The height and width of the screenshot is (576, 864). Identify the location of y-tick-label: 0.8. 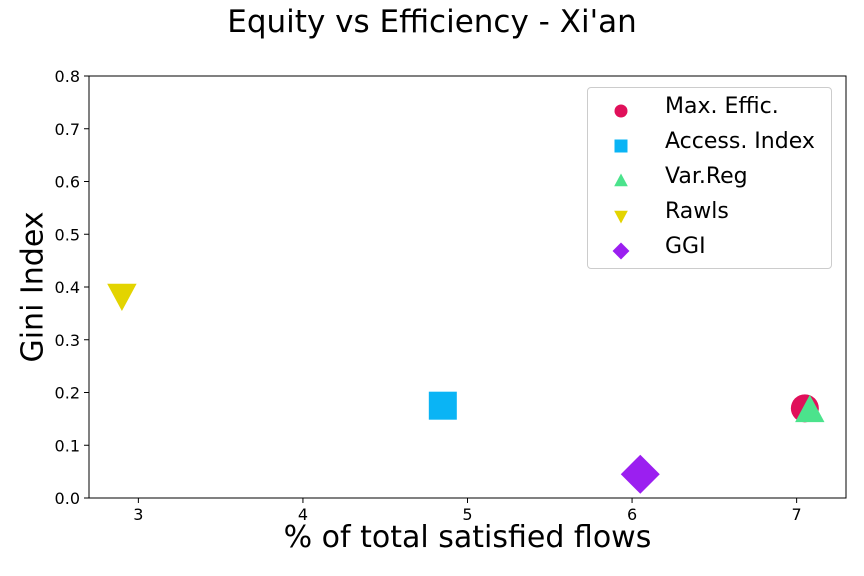
(67, 76).